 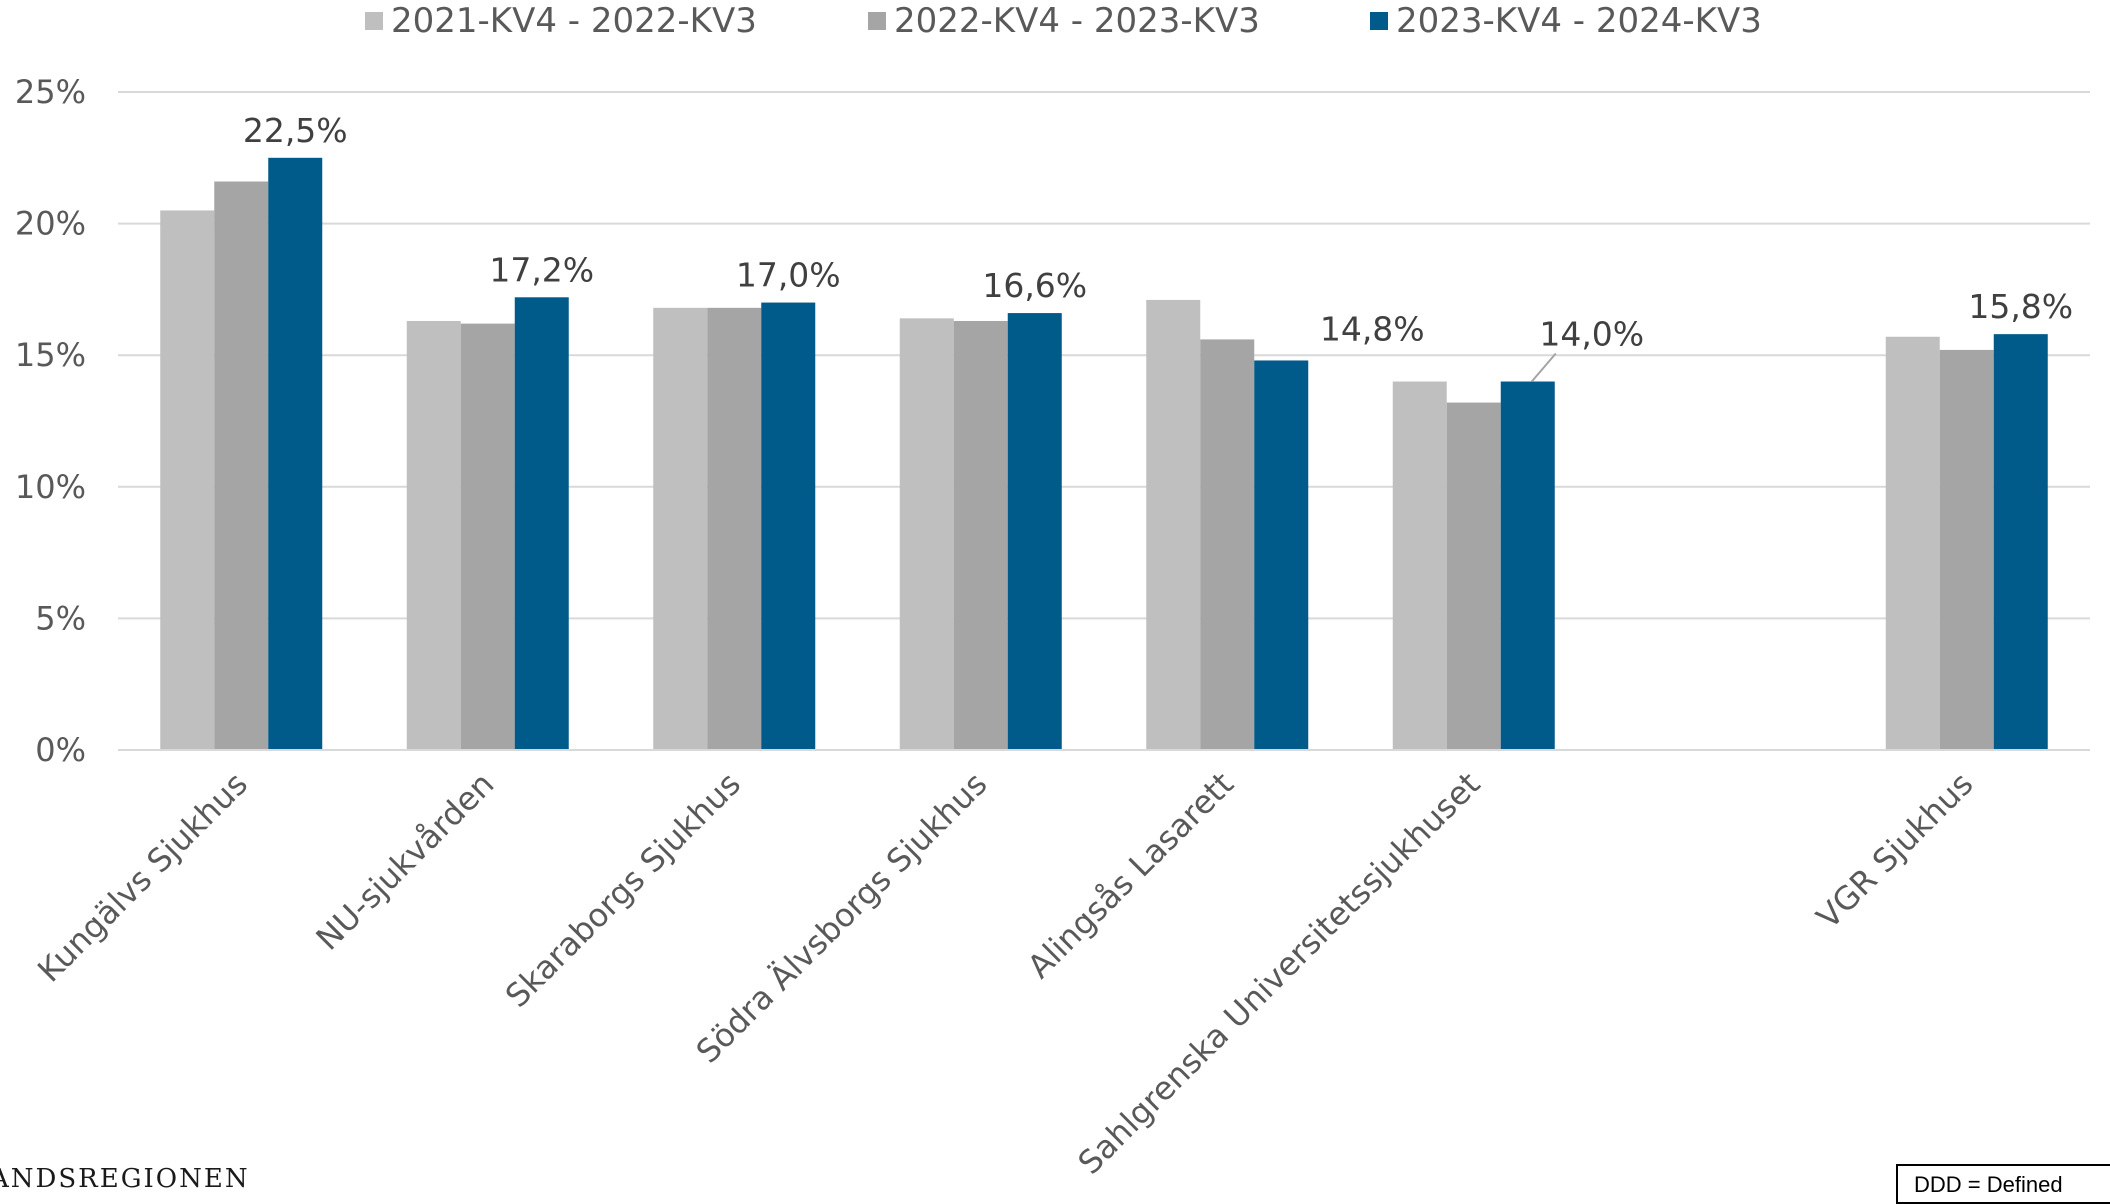 I want to click on data-label: 22,5%, so click(x=295, y=130).